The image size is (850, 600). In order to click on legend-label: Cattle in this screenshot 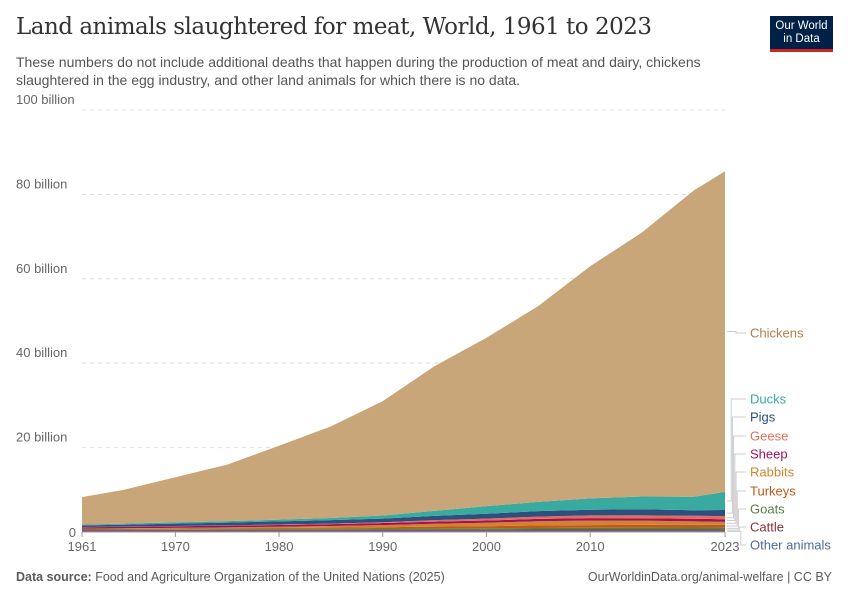, I will do `click(767, 527)`.